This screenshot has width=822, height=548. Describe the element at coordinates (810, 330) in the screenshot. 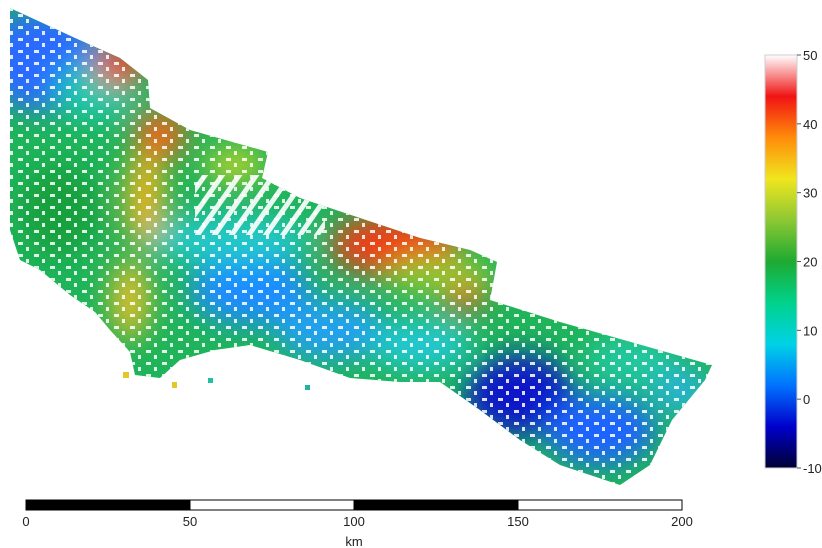

I see `colorbar-tick-label: 10` at that location.